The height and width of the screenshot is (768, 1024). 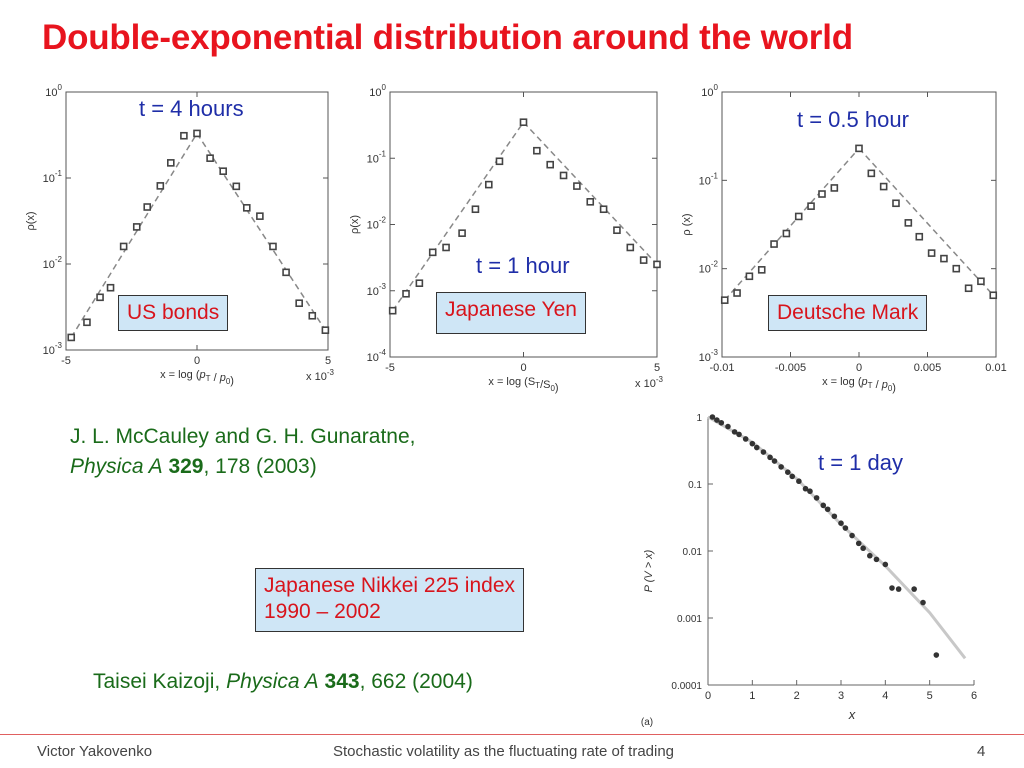 I want to click on y-tick-label: 1, so click(x=699, y=418).